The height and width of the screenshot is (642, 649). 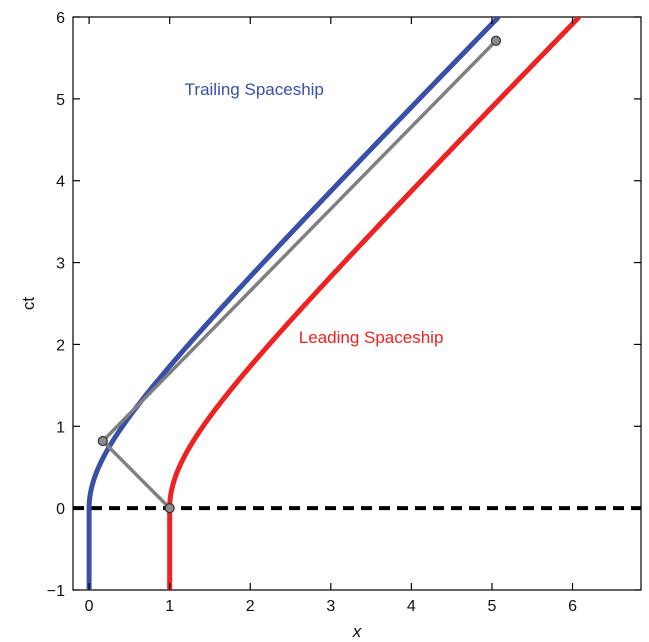 I want to click on x-tick-label: 3, so click(x=330, y=606).